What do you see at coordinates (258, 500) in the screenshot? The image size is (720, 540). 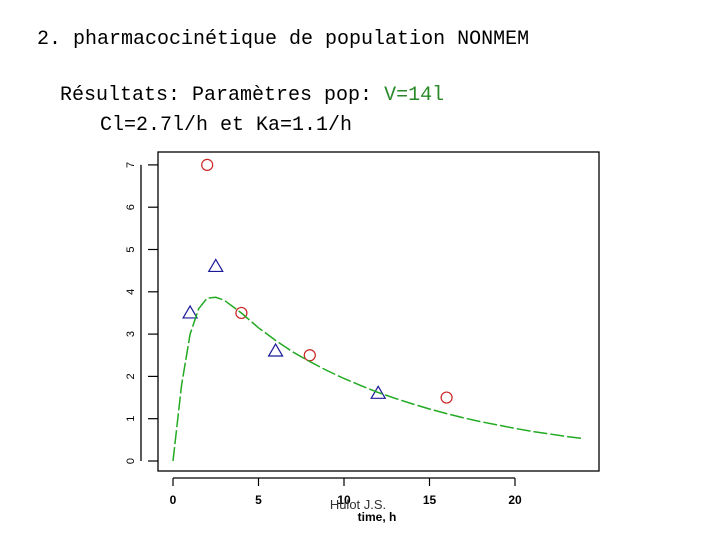 I see `x-tick-label: 5` at bounding box center [258, 500].